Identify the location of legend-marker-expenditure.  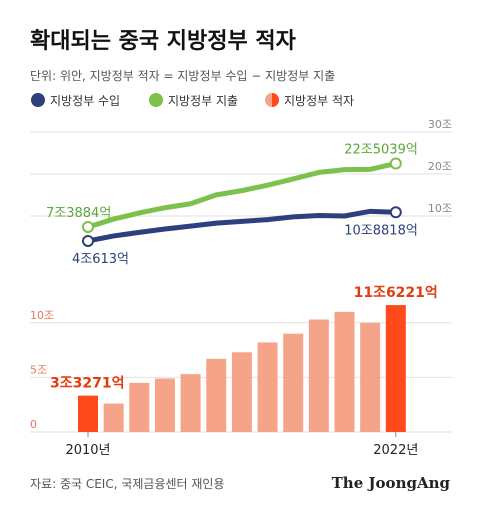
(156, 100).